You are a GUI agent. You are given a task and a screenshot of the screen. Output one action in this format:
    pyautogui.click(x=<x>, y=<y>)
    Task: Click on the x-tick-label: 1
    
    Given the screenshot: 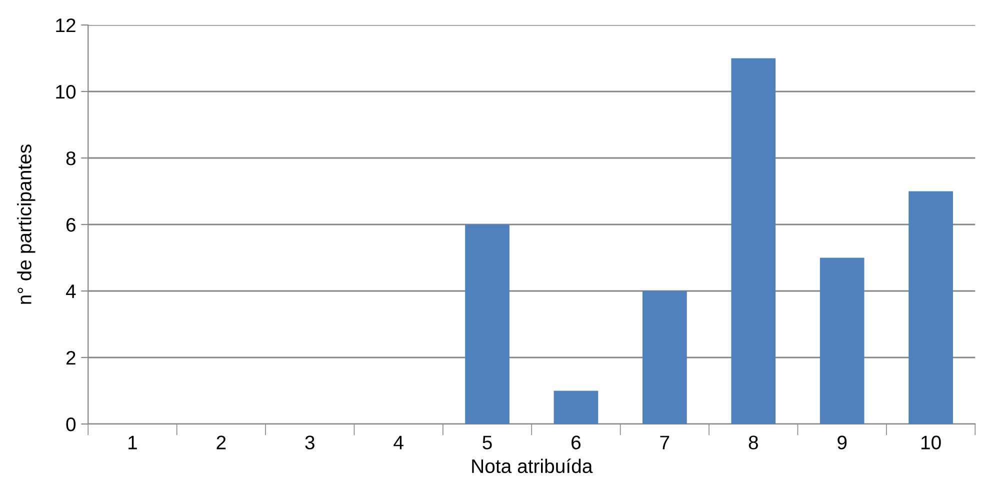 What is the action you would take?
    pyautogui.click(x=132, y=443)
    